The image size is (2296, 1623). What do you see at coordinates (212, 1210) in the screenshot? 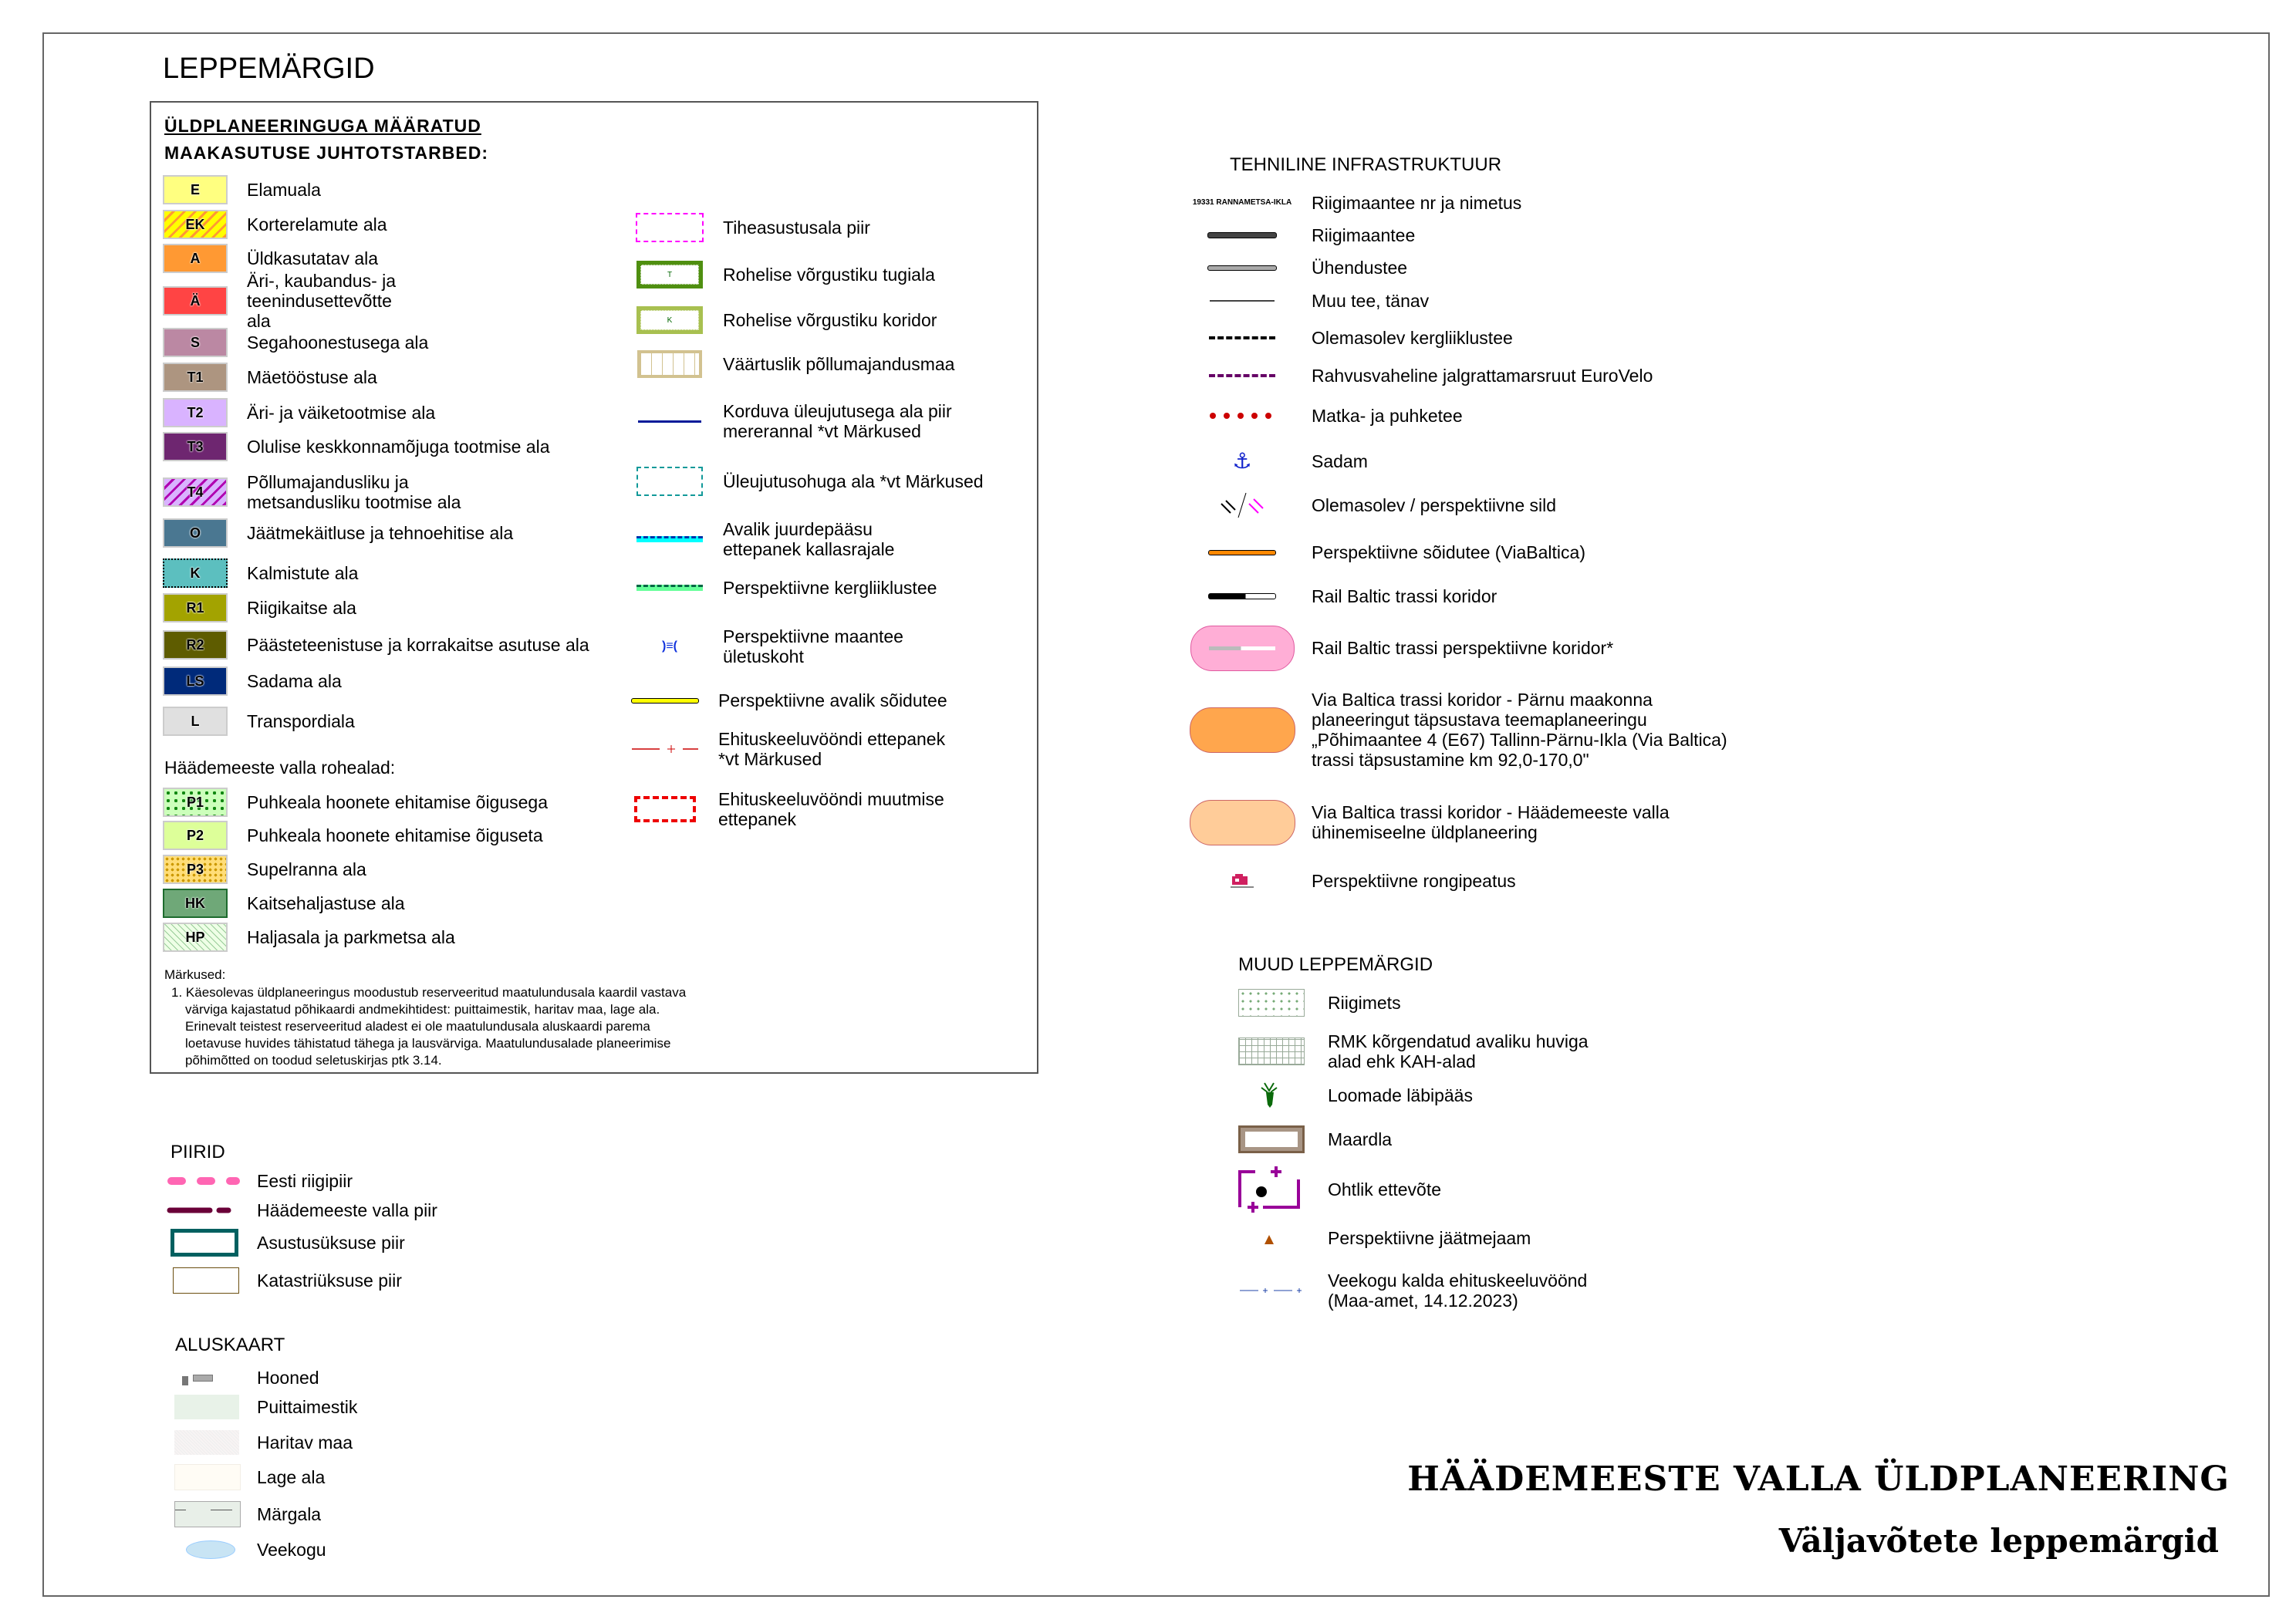
I see `municipality-border-line` at bounding box center [212, 1210].